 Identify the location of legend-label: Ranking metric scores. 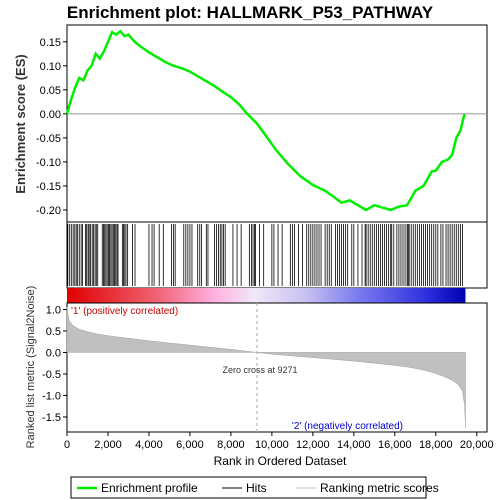
(379, 488).